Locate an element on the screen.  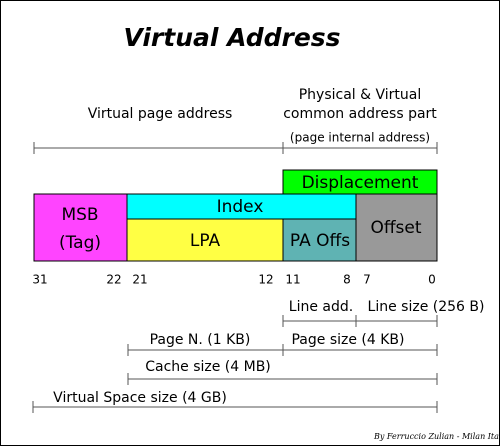
bit-number: 11 is located at coordinates (292, 280).